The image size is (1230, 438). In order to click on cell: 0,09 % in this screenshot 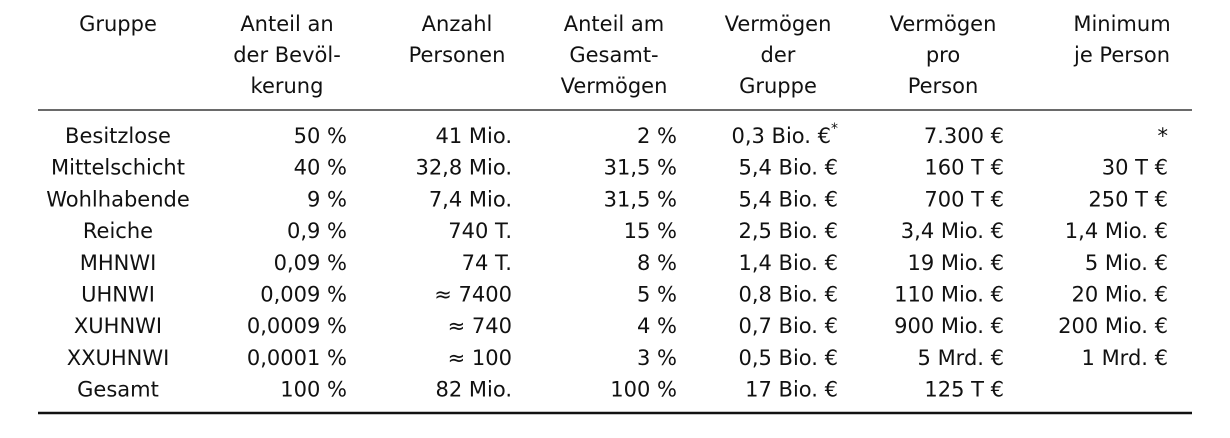, I will do `click(310, 263)`.